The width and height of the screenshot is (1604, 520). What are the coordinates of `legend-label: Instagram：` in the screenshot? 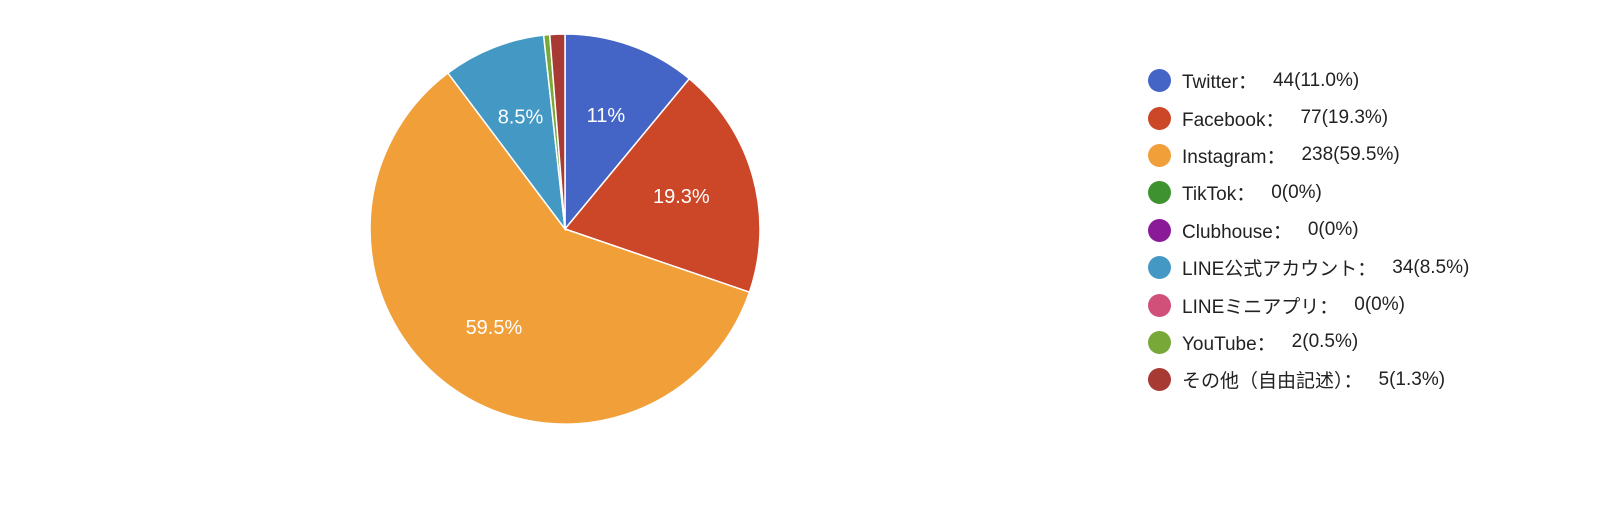 It's located at (1234, 157).